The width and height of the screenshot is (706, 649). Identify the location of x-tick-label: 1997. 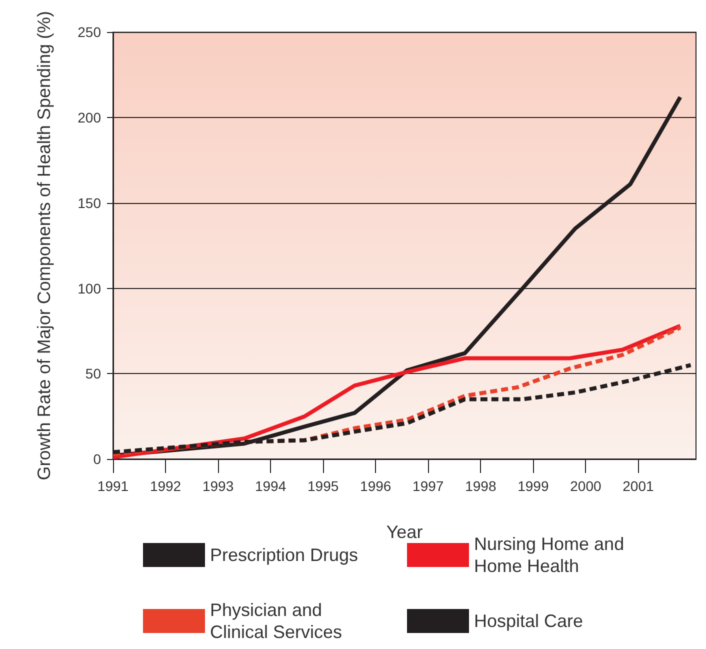
(428, 486).